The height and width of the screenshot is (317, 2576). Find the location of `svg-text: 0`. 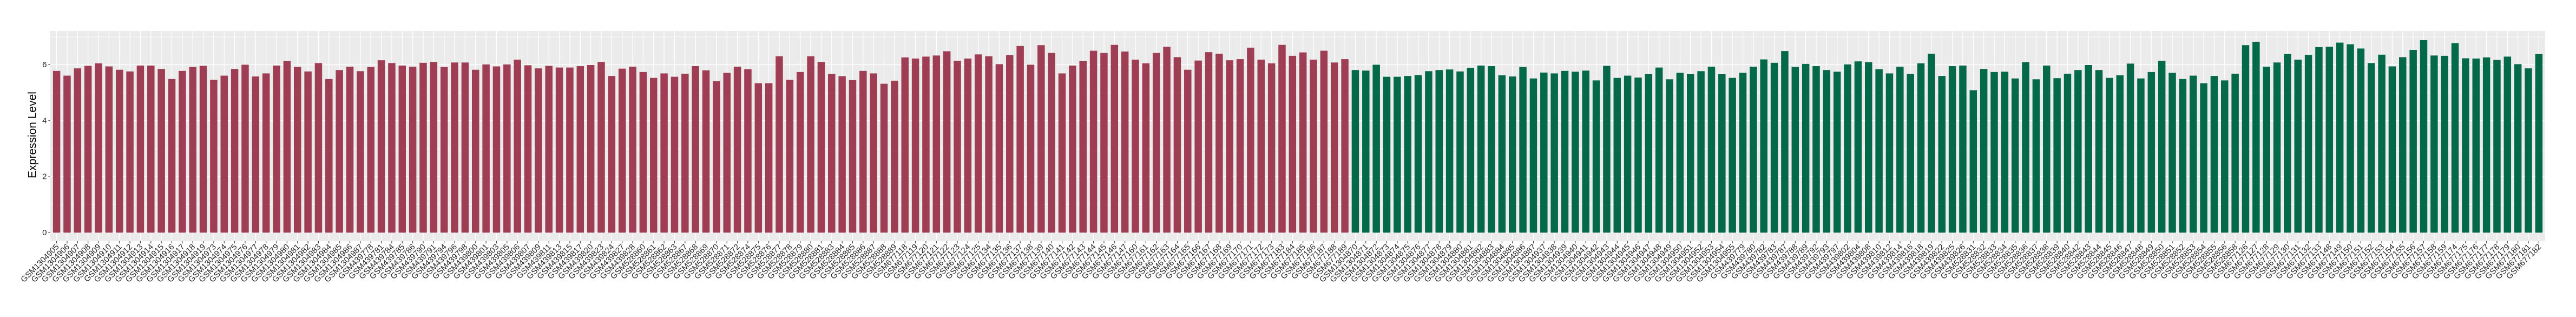

svg-text: 0 is located at coordinates (44, 232).